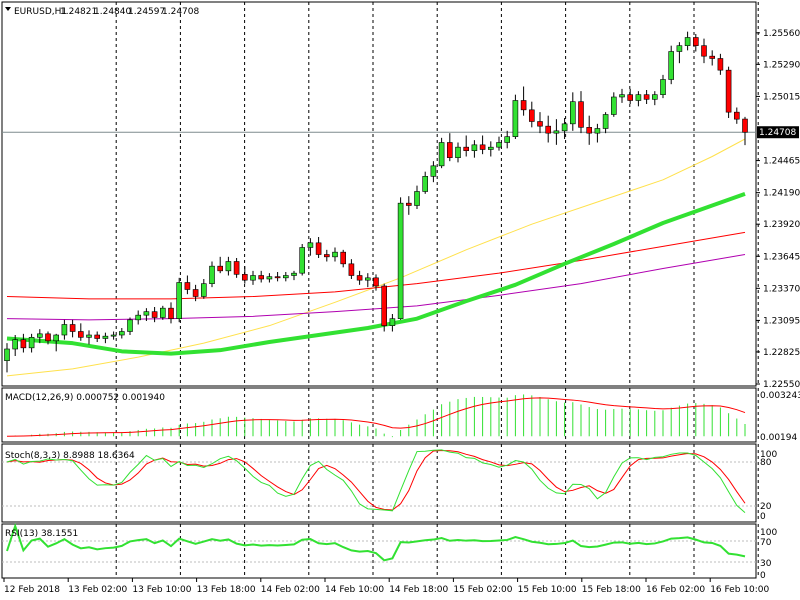 This screenshot has height=600, width=800. I want to click on rsi-day-separators, so click(437, 551).